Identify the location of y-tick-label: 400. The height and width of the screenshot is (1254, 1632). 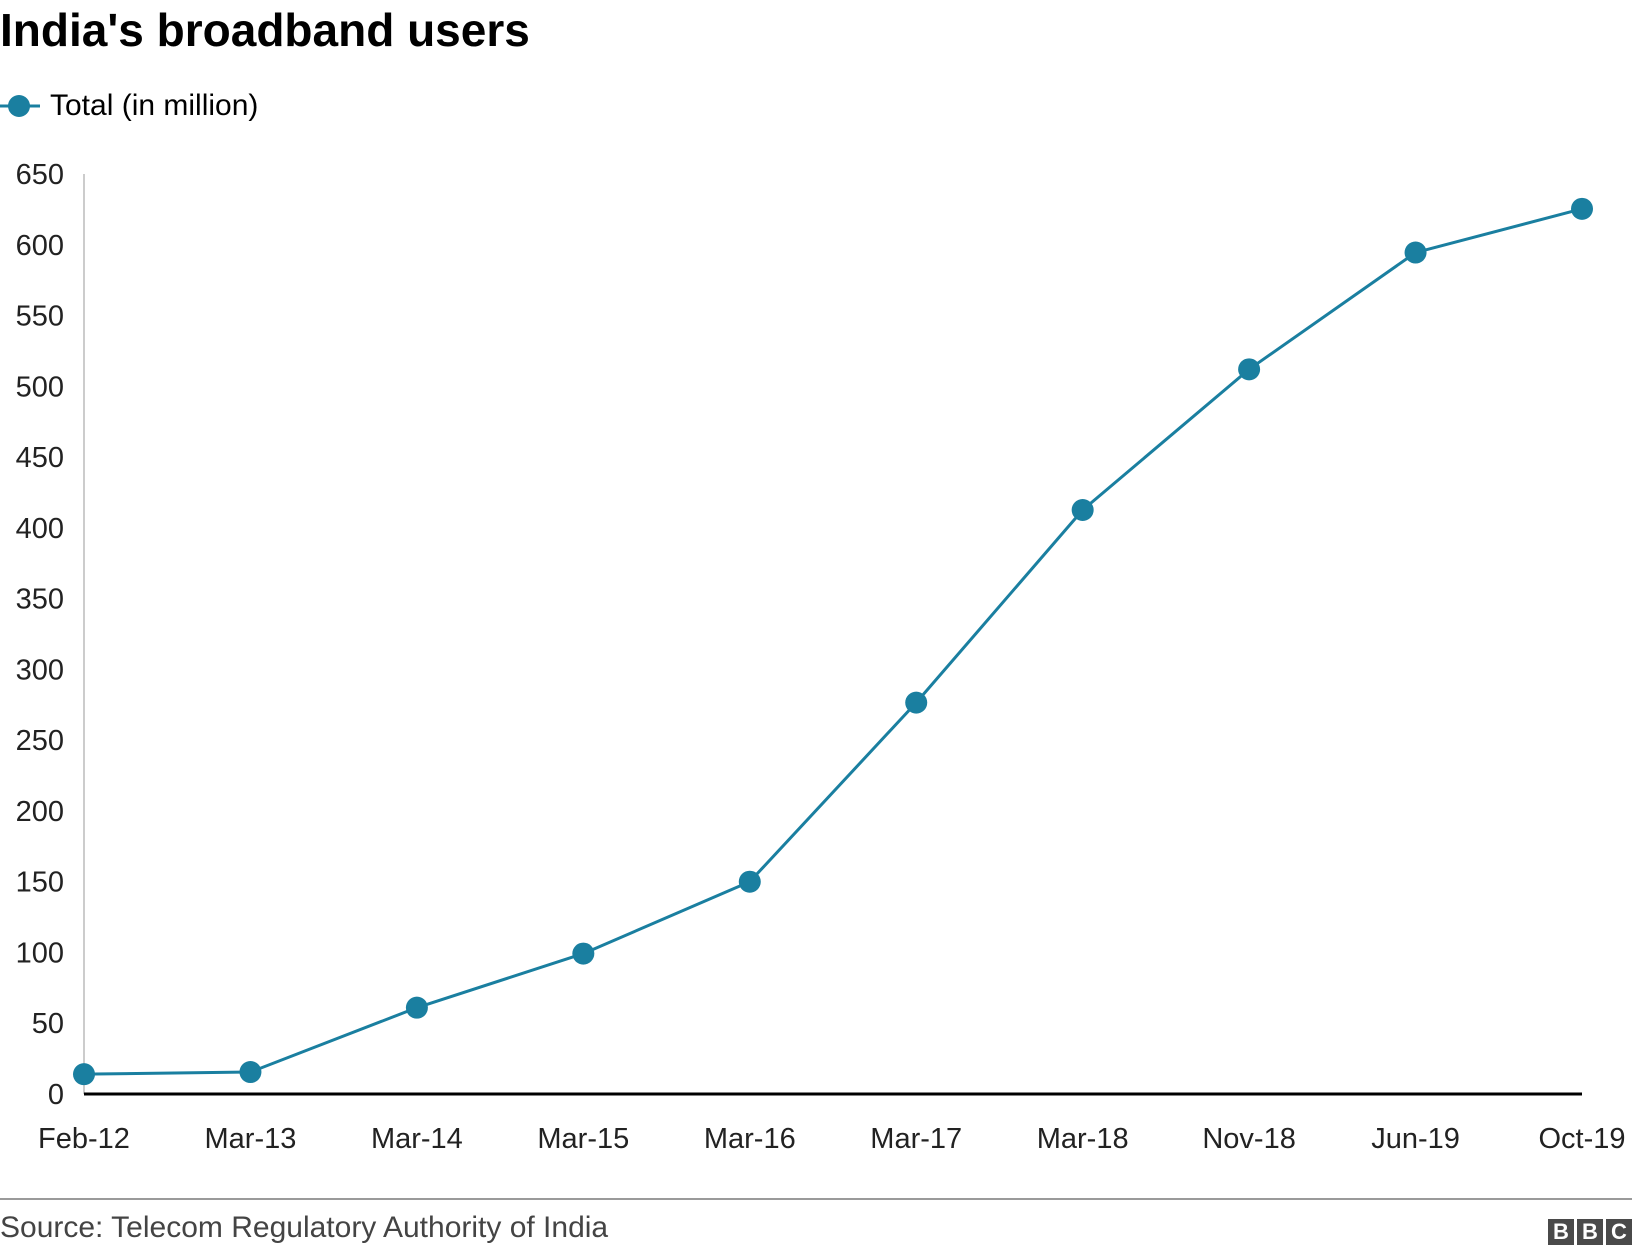
(40, 529).